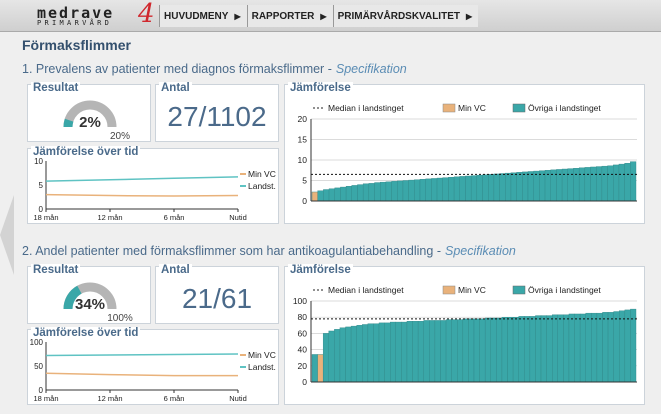 Image resolution: width=661 pixels, height=414 pixels. I want to click on time-label: Jämförelse över tid, so click(86, 152).